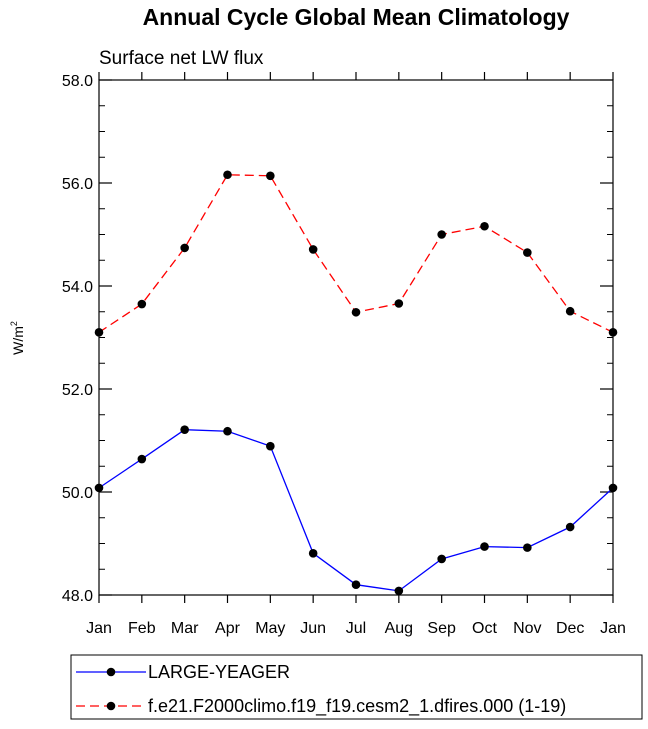 The image size is (648, 729). I want to click on x-tick-label: May, so click(270, 628).